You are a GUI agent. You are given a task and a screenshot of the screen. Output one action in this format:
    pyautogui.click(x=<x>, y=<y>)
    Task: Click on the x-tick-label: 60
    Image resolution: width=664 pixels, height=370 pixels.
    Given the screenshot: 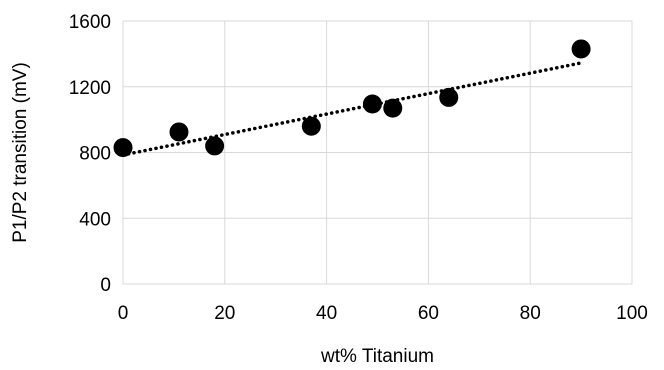 What is the action you would take?
    pyautogui.click(x=428, y=313)
    